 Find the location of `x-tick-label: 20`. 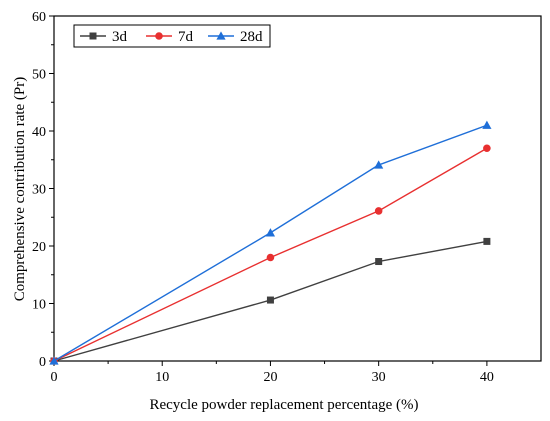

x-tick-label: 20 is located at coordinates (270, 377).